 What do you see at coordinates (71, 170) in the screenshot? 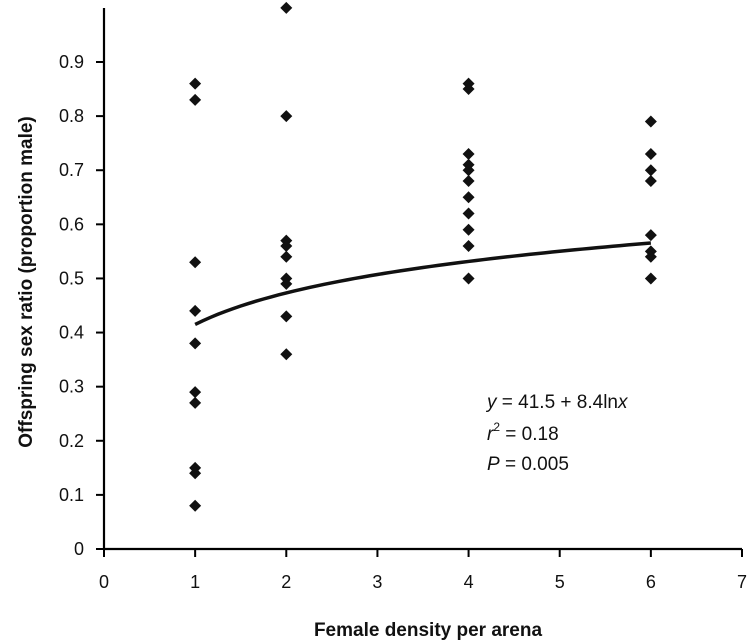
I see `y-tick-label-7: 0.7` at bounding box center [71, 170].